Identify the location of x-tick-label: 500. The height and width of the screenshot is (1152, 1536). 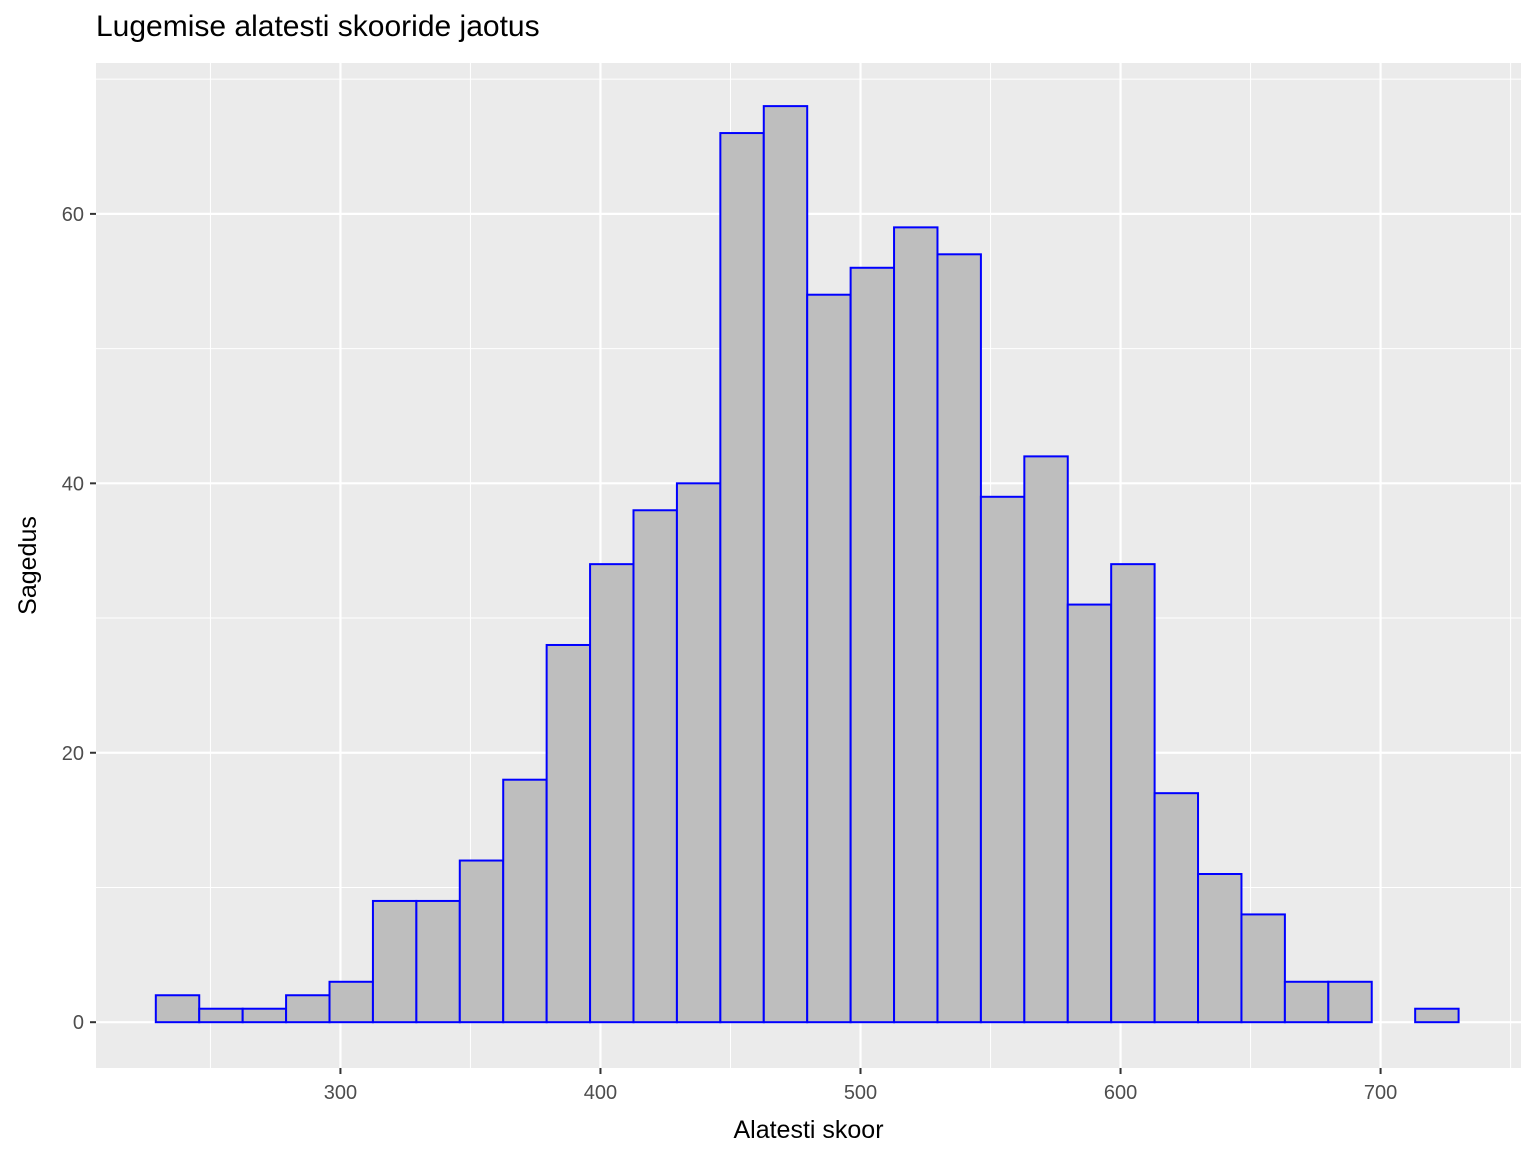
(860, 1093).